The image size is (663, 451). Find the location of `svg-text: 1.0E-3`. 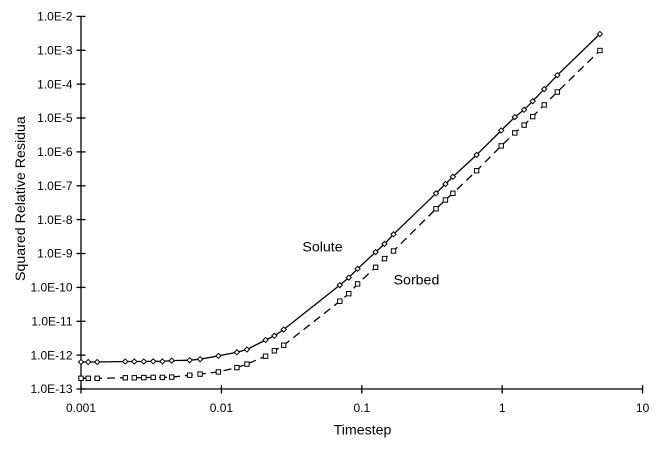

svg-text: 1.0E-3 is located at coordinates (55, 51).